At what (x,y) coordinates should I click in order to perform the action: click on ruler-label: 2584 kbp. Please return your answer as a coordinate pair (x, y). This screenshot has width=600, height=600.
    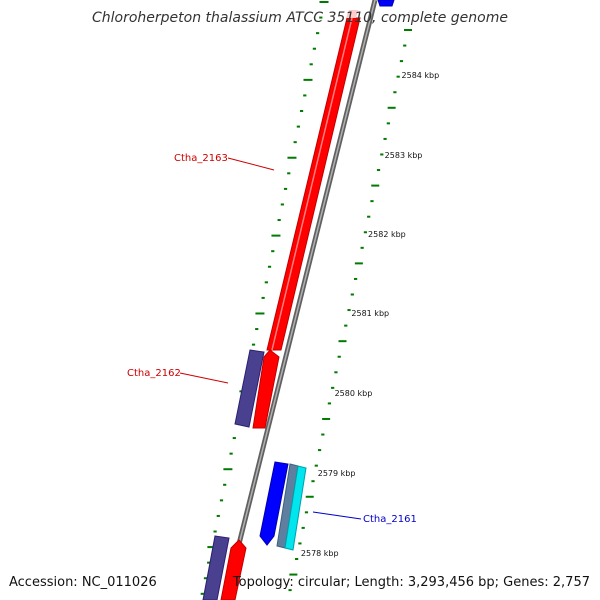
    Looking at the image, I should click on (421, 75).